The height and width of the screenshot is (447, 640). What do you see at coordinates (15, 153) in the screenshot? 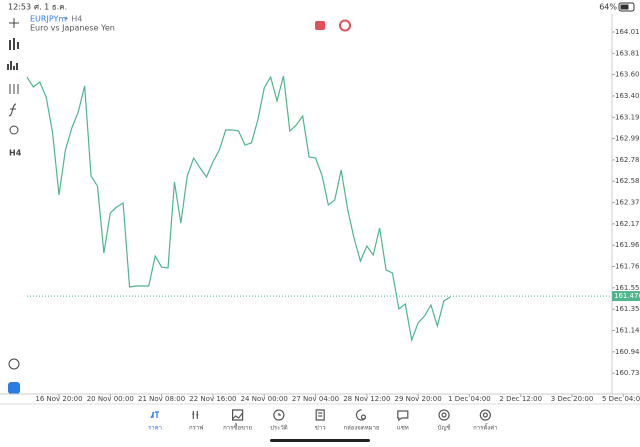
I see `timeframe-button: H4` at bounding box center [15, 153].